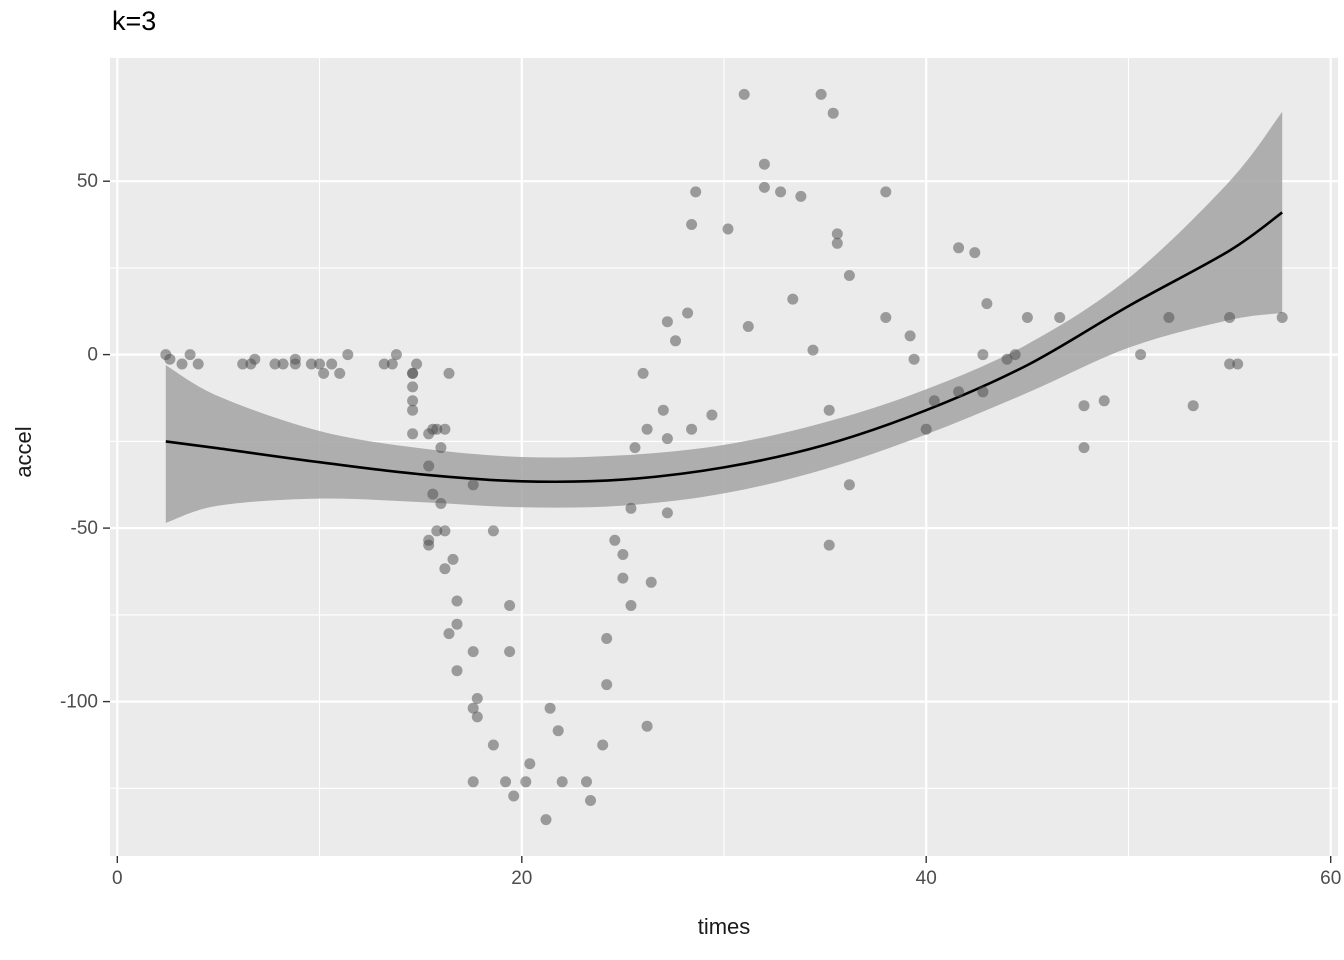 The image size is (1344, 960). Describe the element at coordinates (724, 926) in the screenshot. I see `x-axis-title: times` at that location.